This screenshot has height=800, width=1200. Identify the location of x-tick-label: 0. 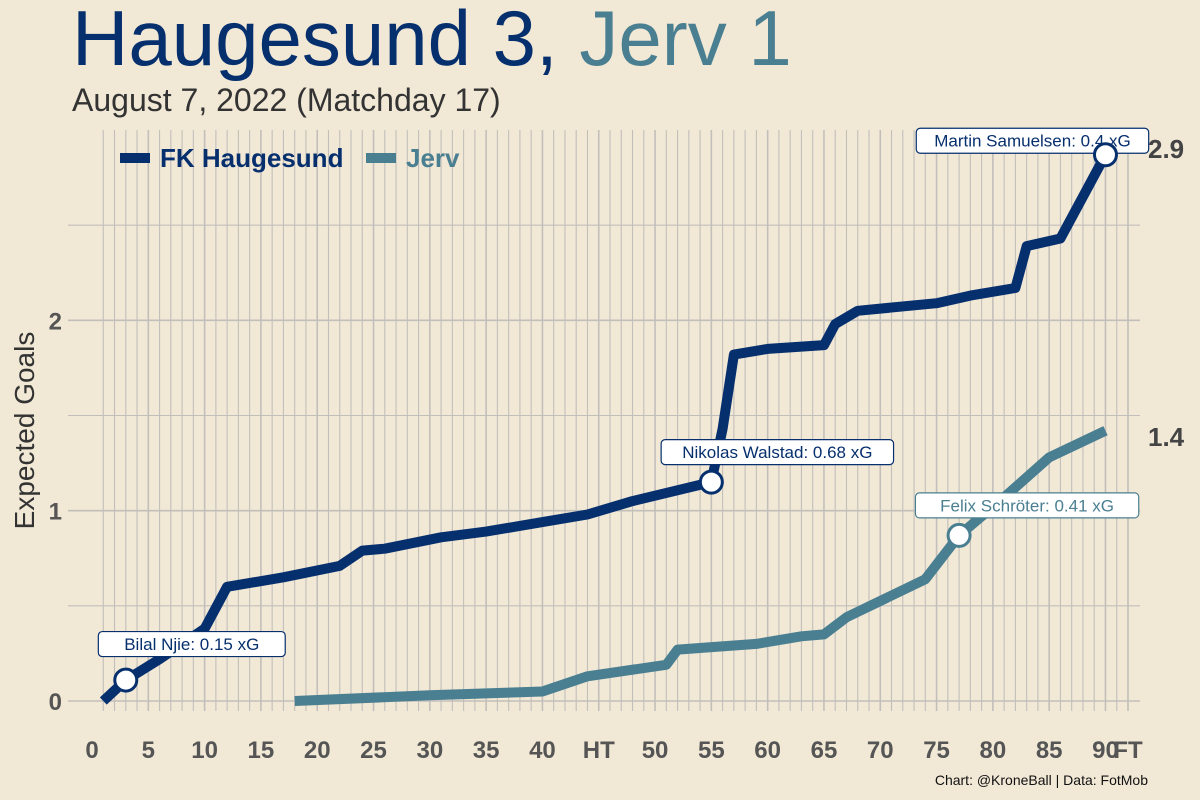
(91, 750).